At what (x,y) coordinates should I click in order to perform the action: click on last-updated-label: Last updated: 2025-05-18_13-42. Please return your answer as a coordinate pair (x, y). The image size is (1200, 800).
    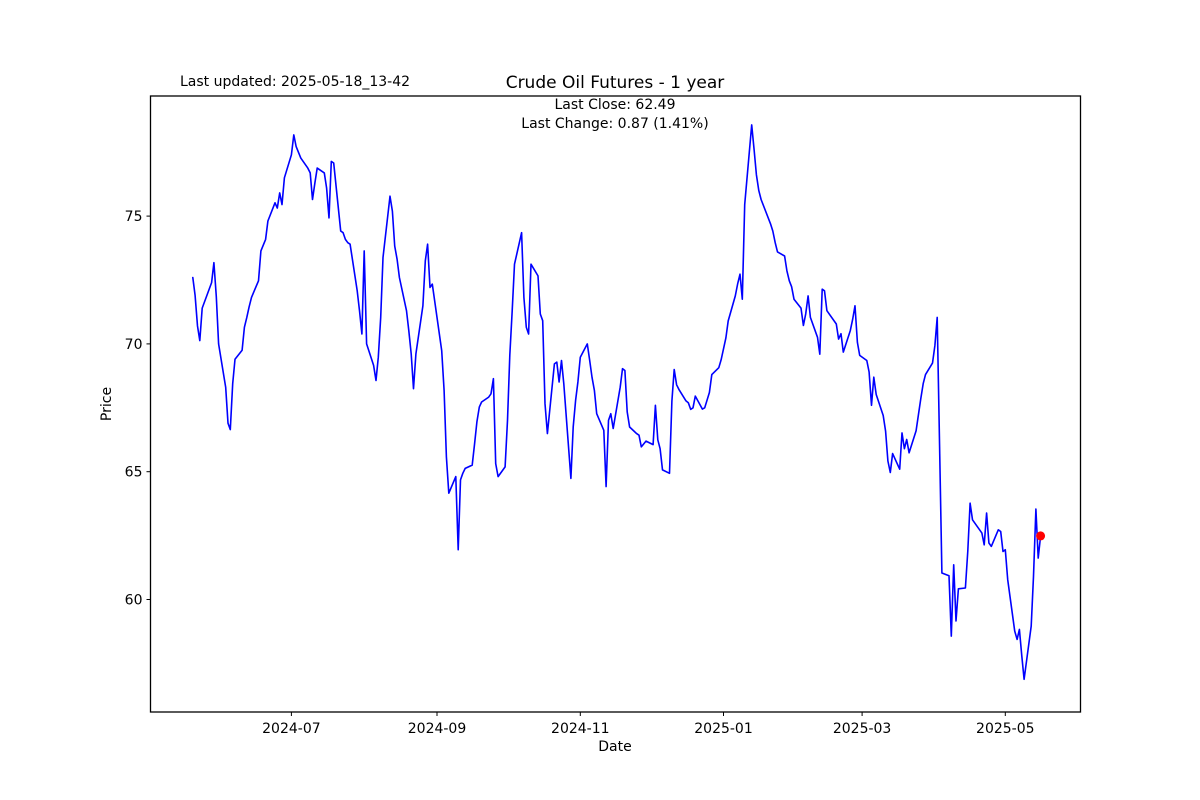
    Looking at the image, I should click on (295, 82).